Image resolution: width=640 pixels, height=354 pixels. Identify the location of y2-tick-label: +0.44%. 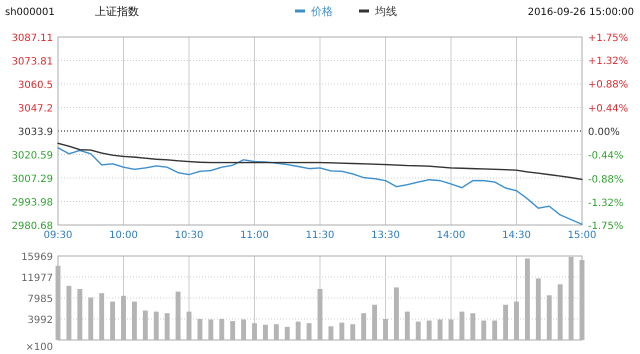
(608, 108).